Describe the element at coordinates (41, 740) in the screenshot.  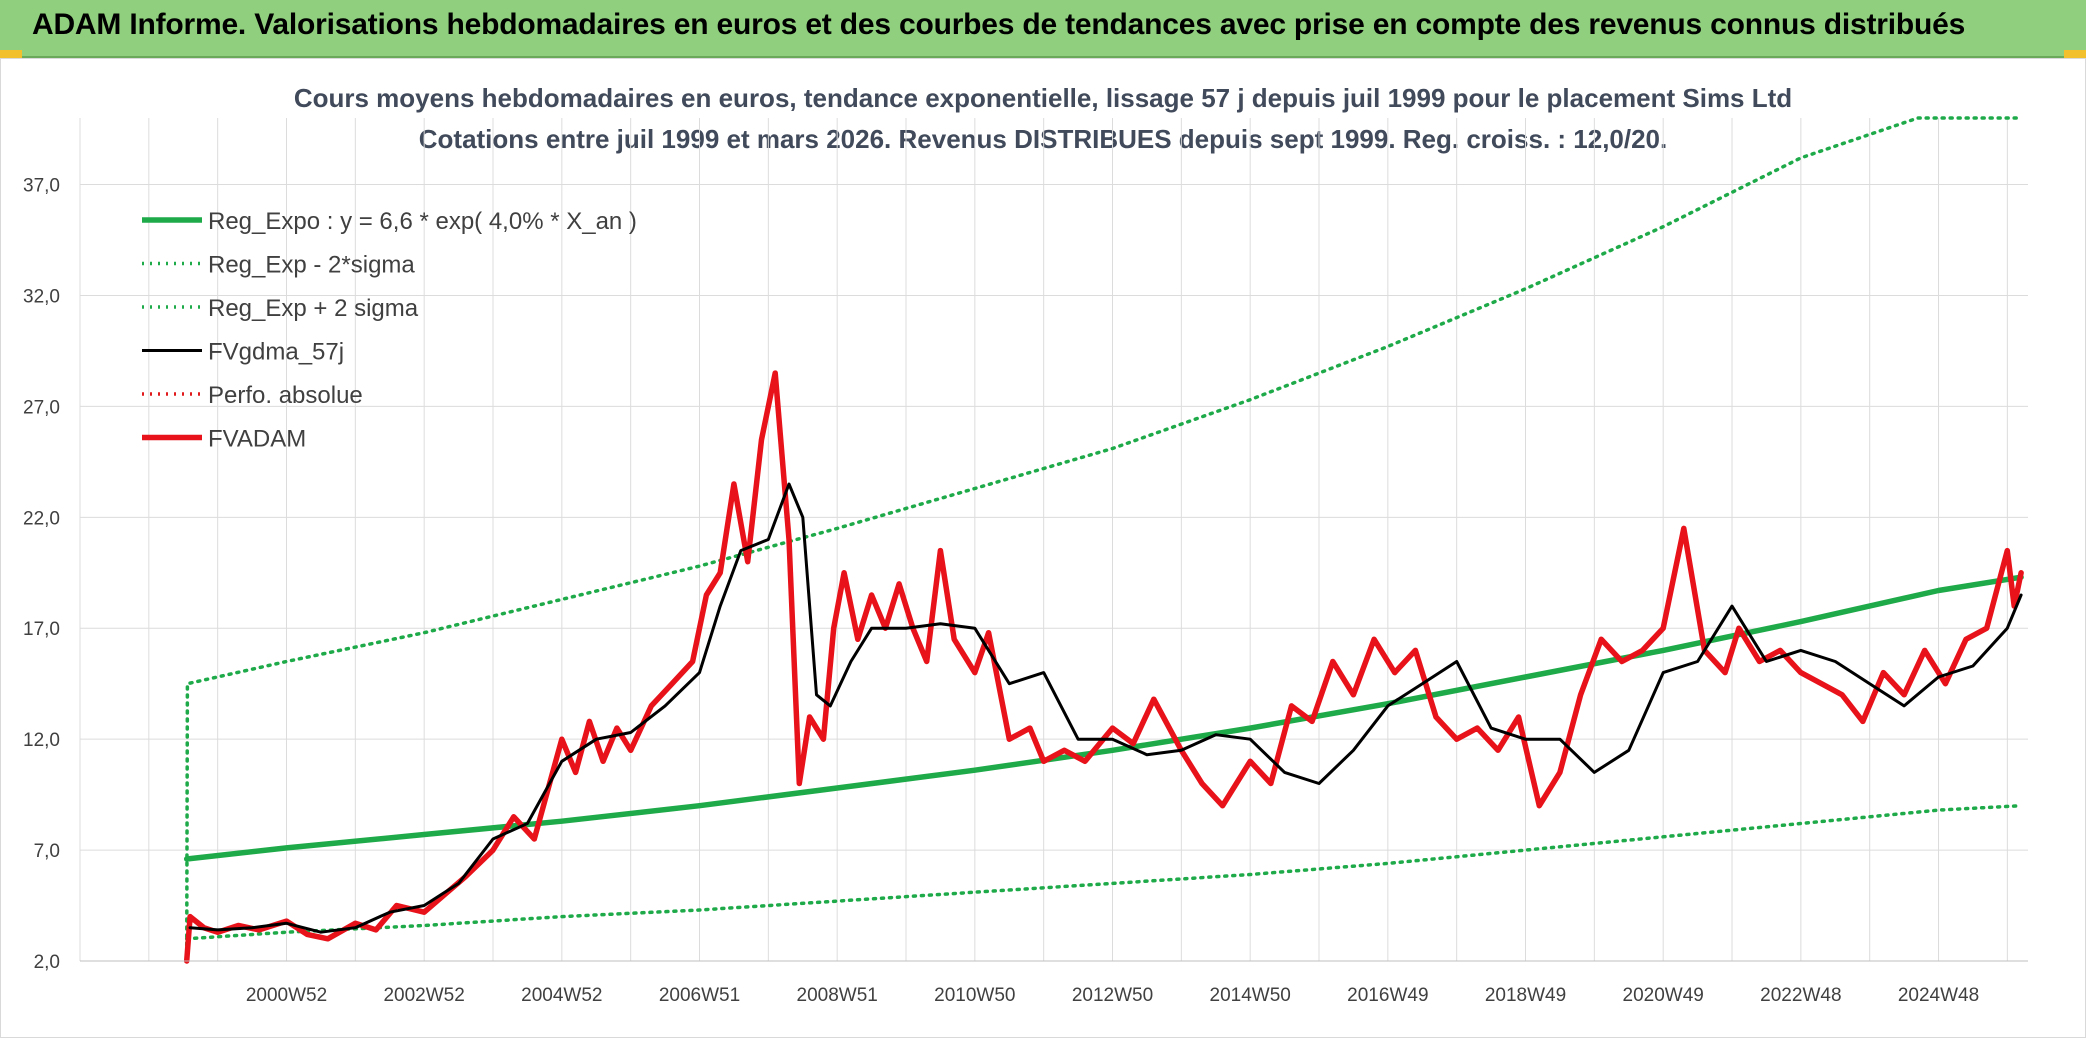
I see `y-tick-label: 12,0` at that location.